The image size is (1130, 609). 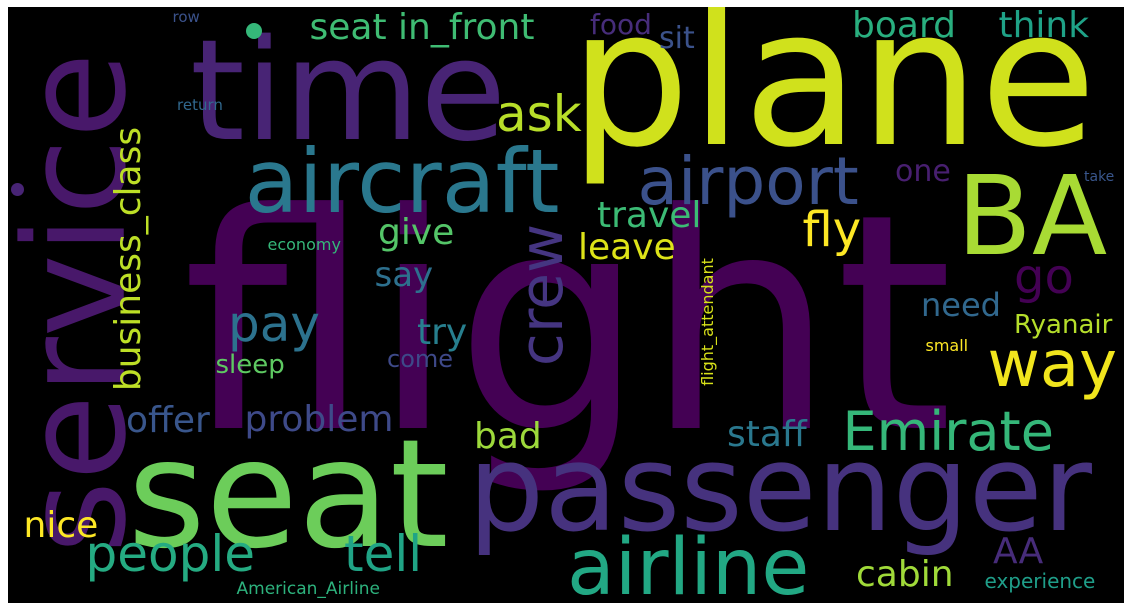 I want to click on word-airport: airport, so click(x=748, y=181).